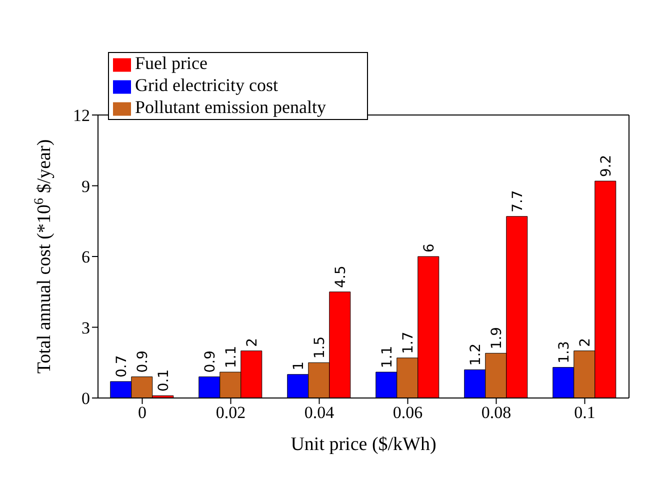  I want to click on data-label: 6, so click(429, 248).